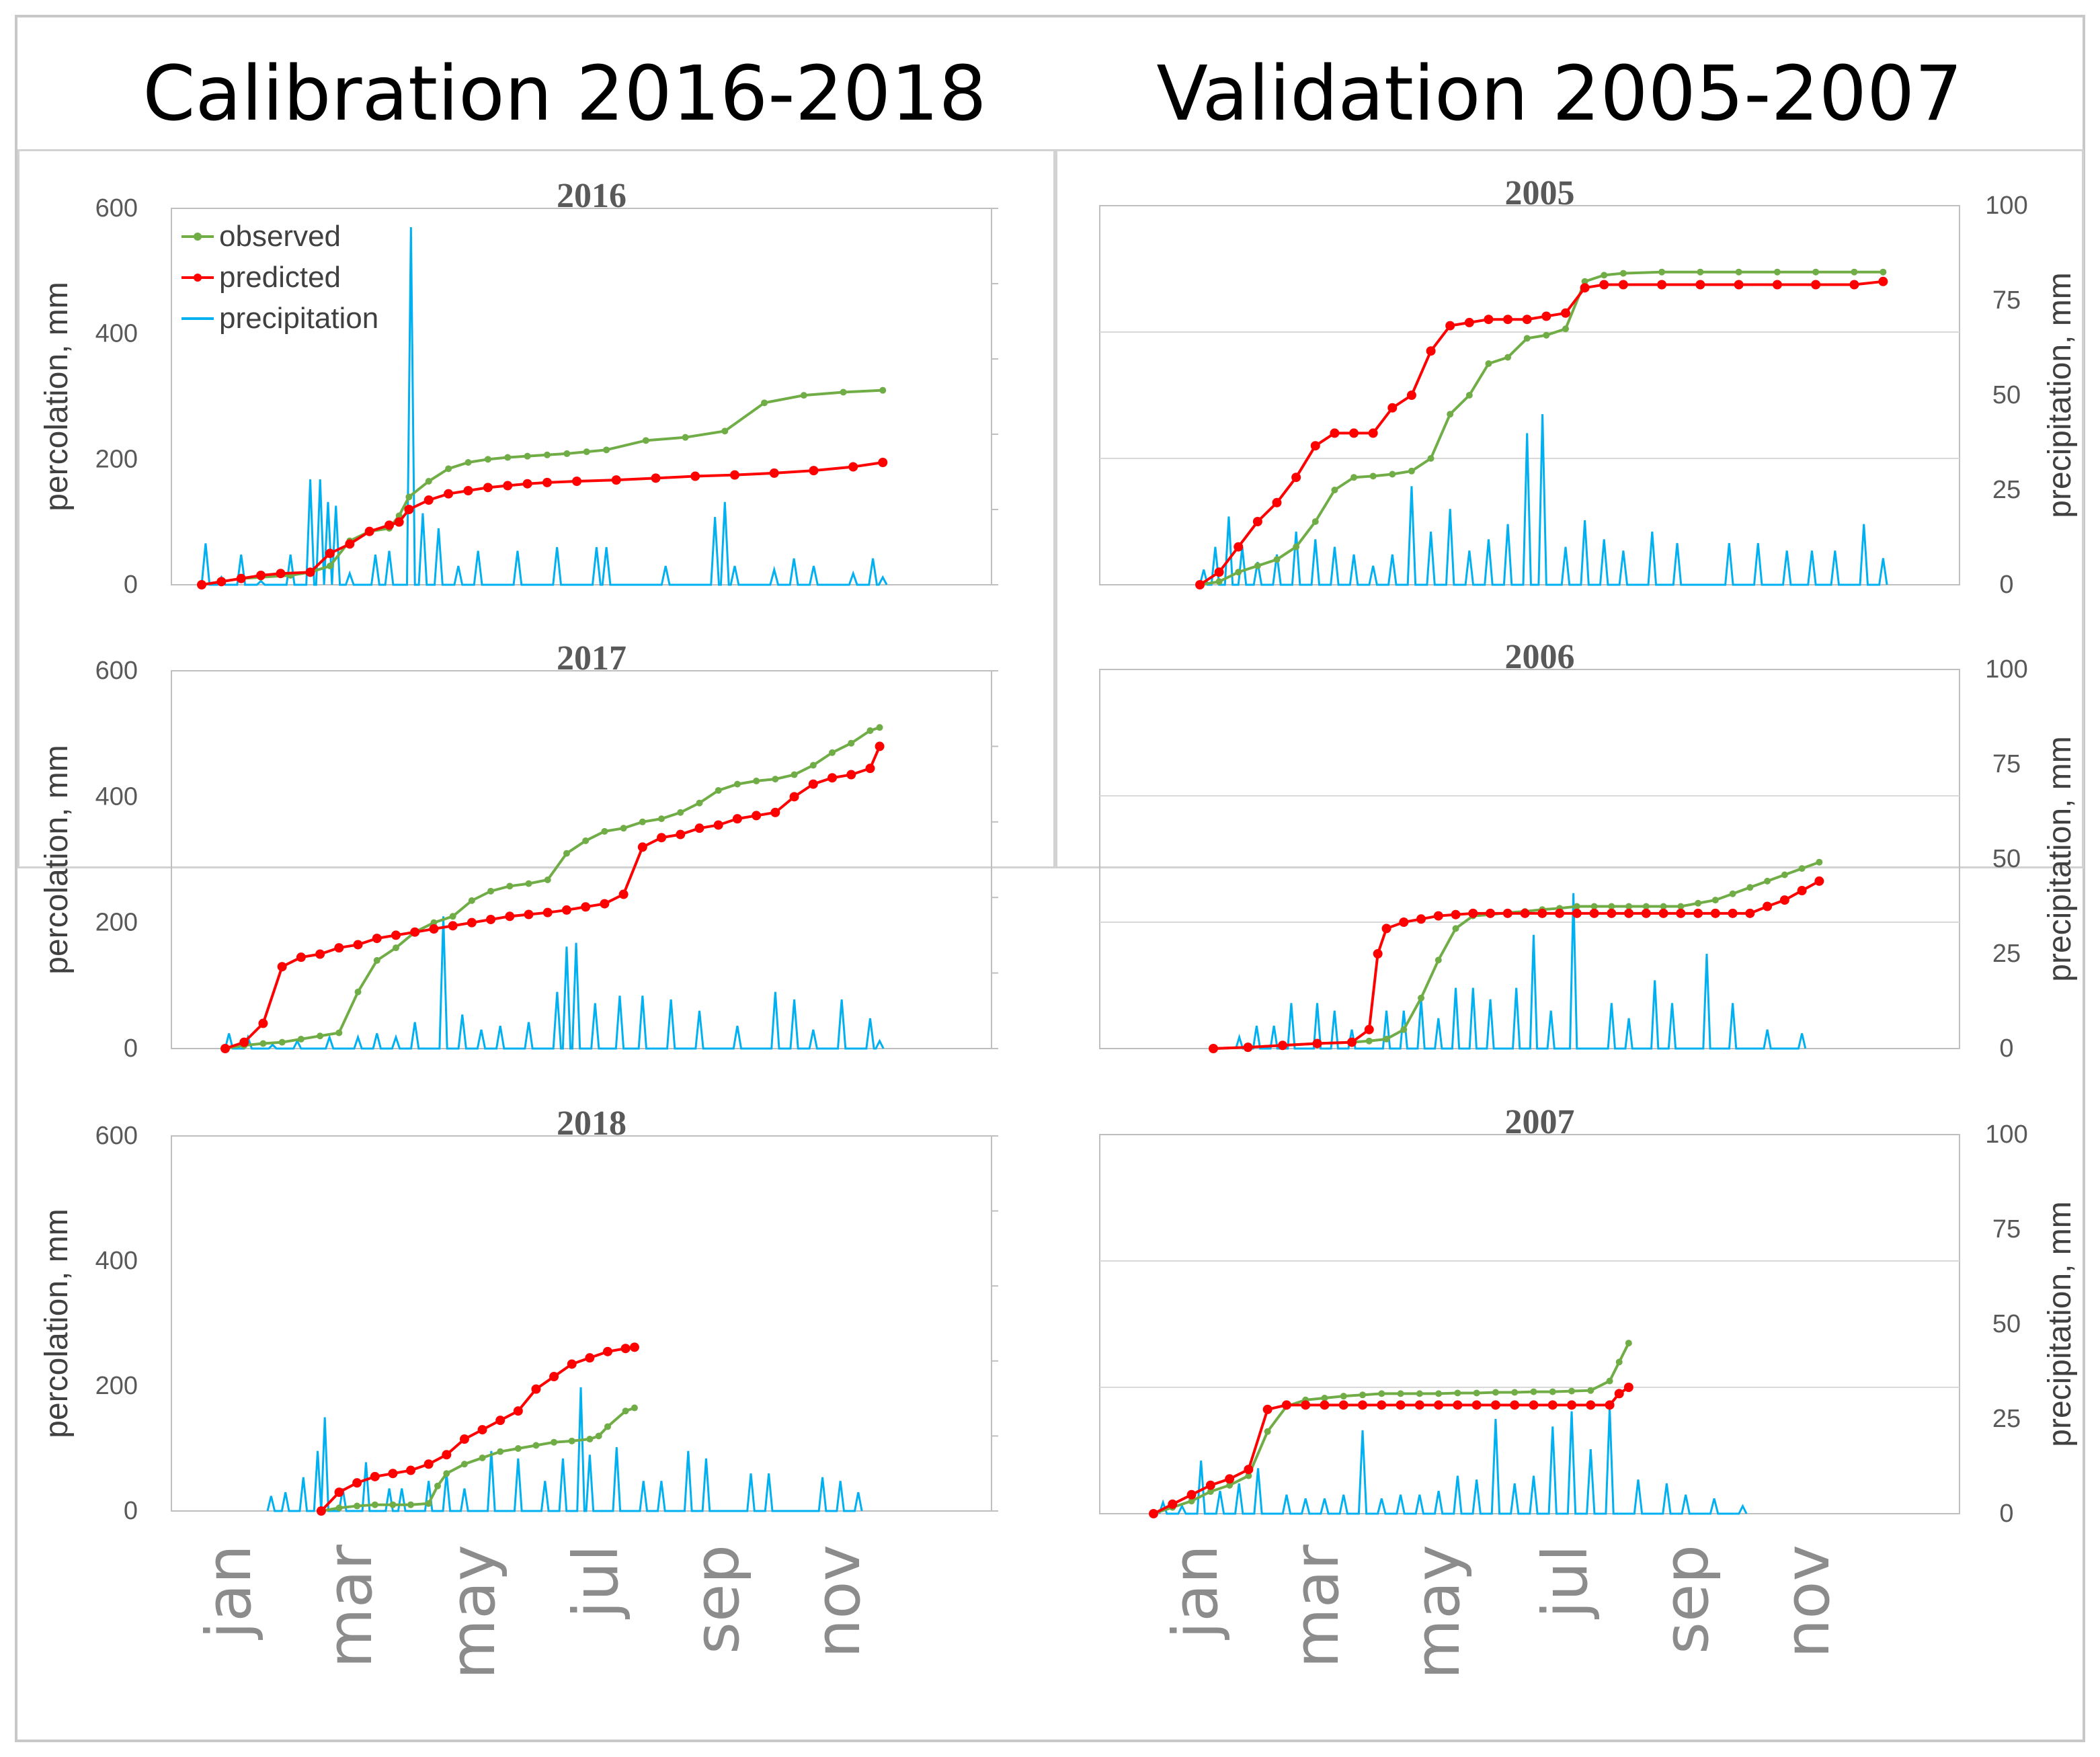  Describe the element at coordinates (2006, 764) in the screenshot. I see `y2-tick-label: 75` at that location.